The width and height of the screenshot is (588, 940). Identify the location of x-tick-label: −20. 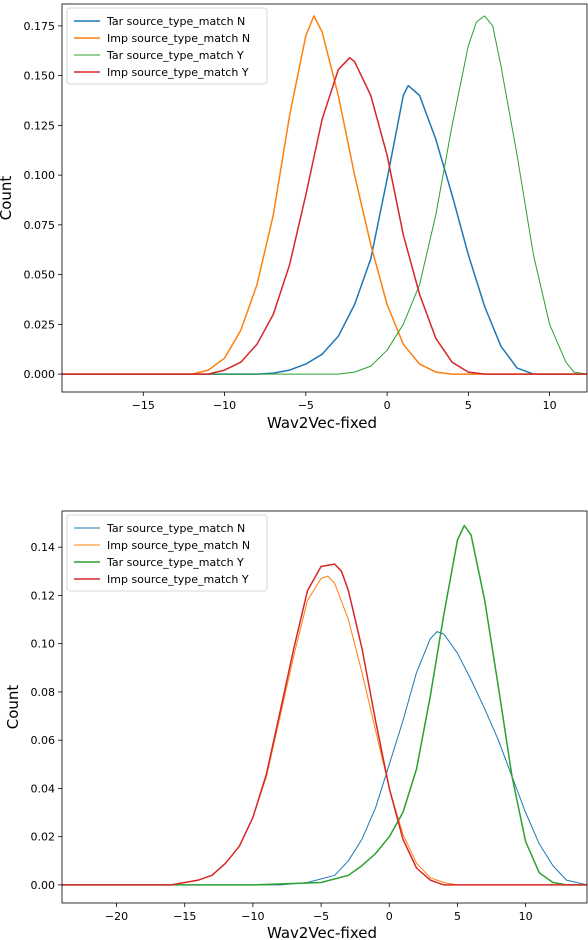
(116, 916).